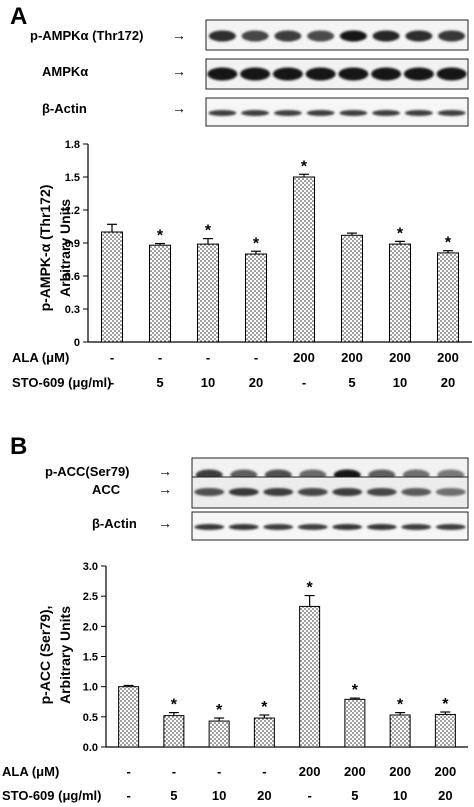 The image size is (474, 807). What do you see at coordinates (87, 471) in the screenshot?
I see `blot-label-p-acc: p-ACC(Ser79)` at bounding box center [87, 471].